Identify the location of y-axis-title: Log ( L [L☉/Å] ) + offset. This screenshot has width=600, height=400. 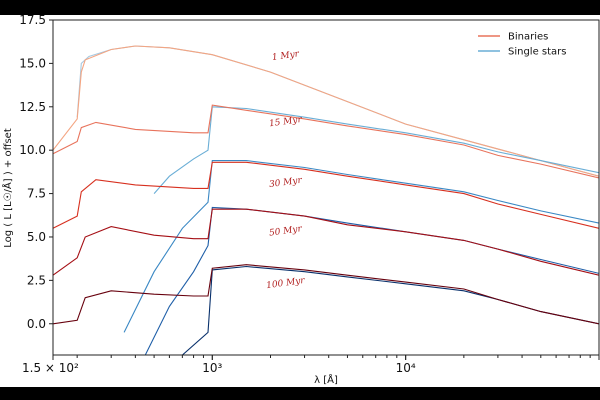
(7, 188).